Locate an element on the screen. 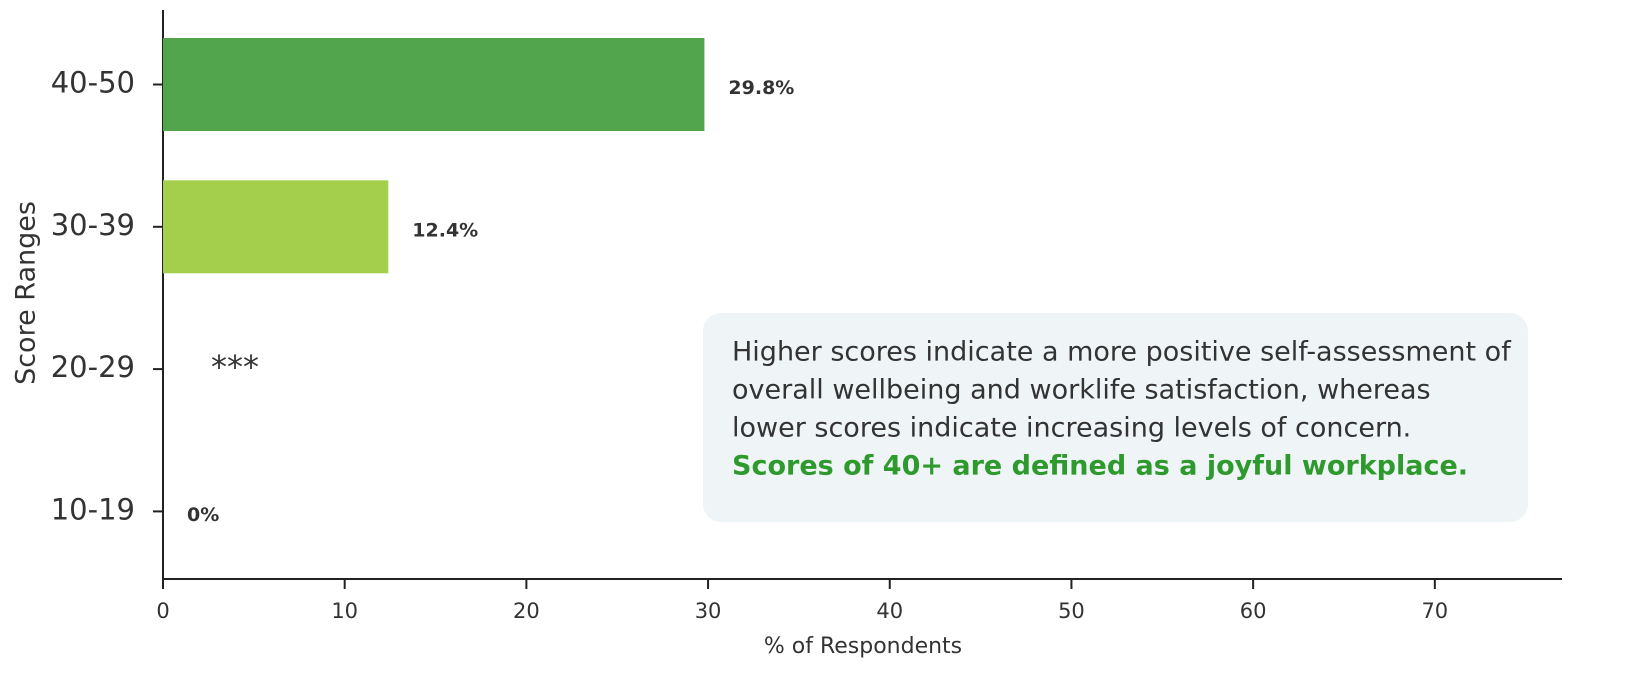 The height and width of the screenshot is (692, 1638). value-label: 29.8% is located at coordinates (761, 88).